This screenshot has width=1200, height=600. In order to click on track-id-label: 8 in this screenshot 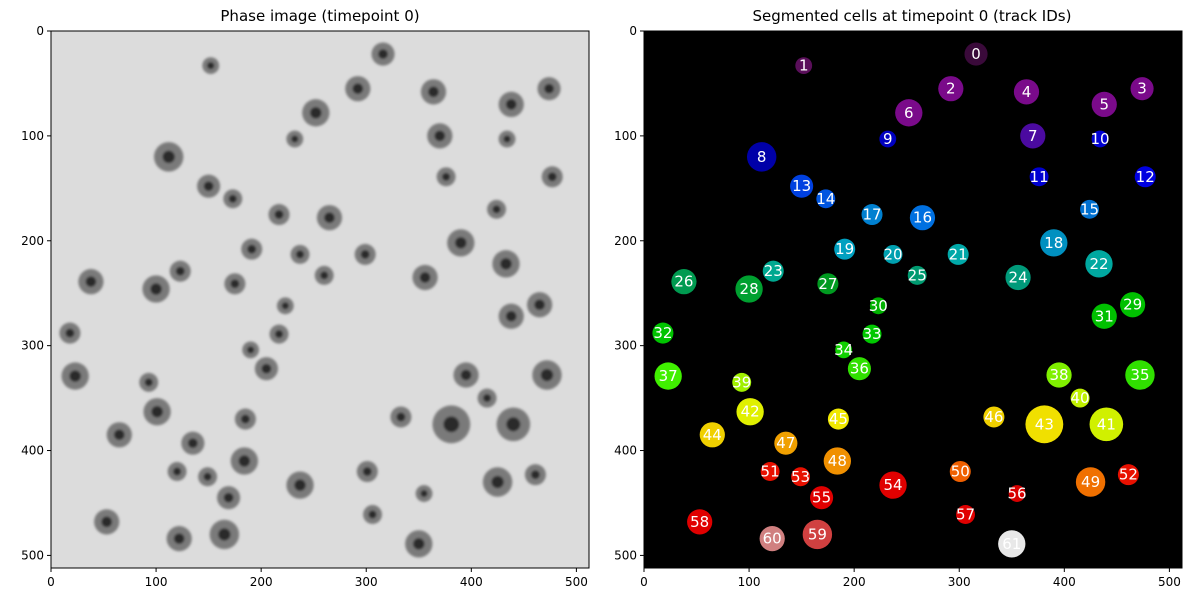, I will do `click(762, 157)`.